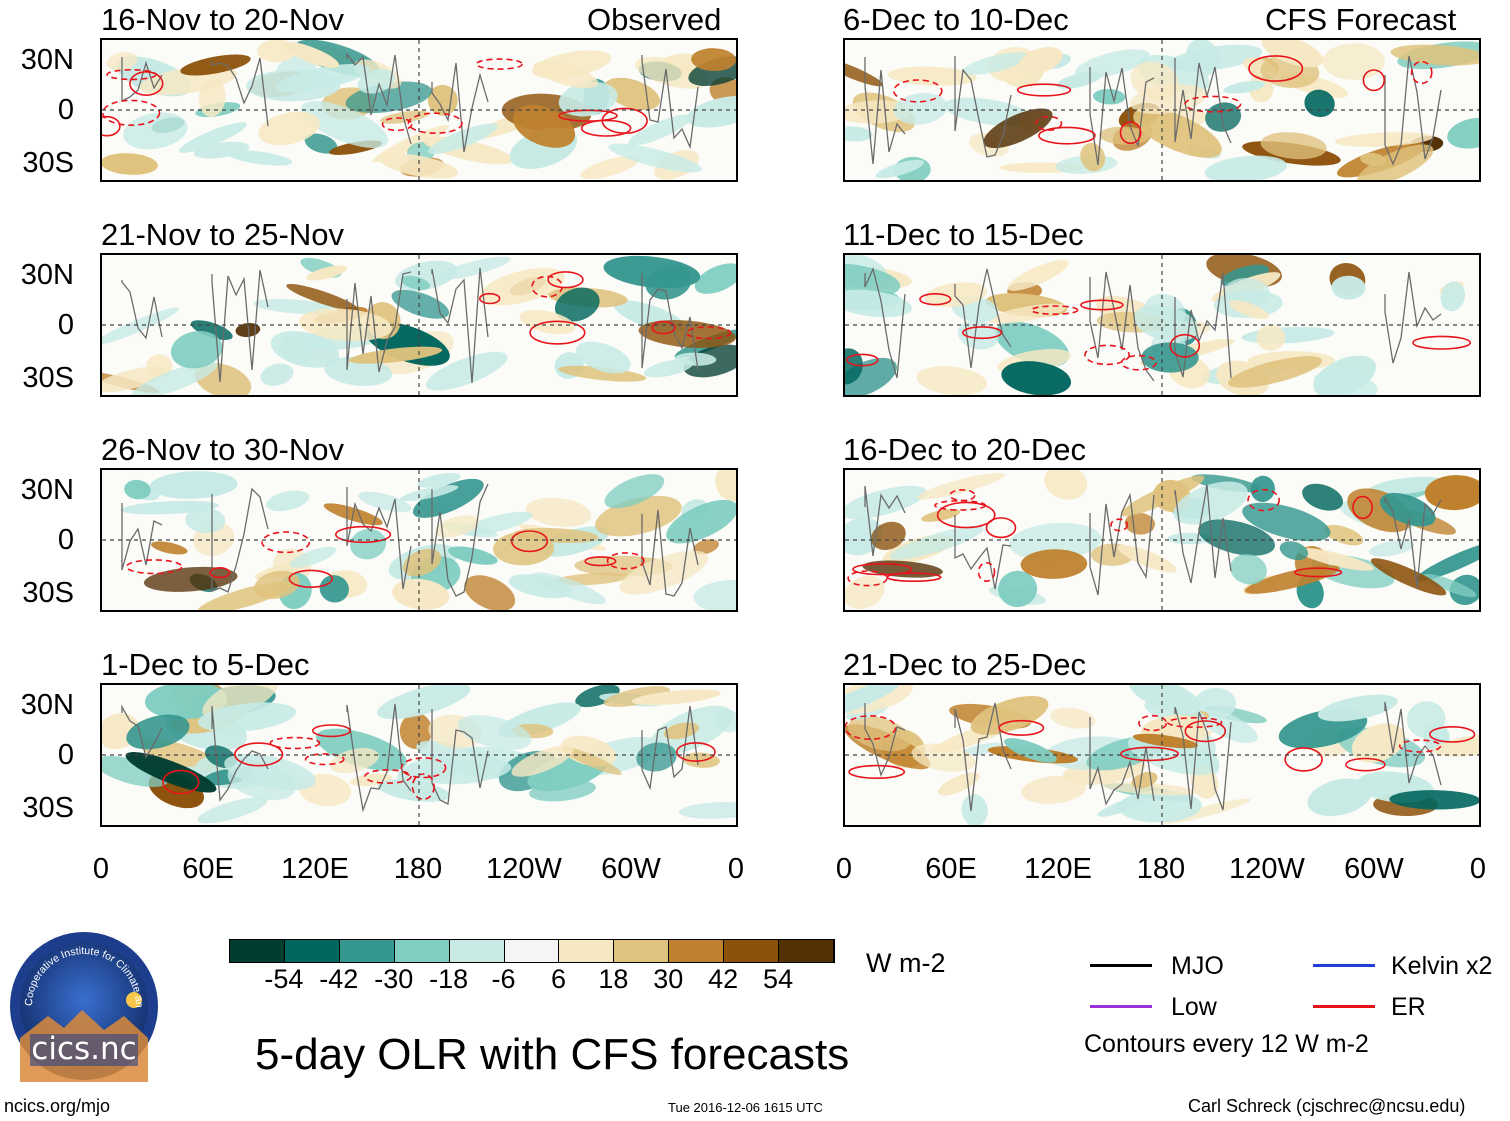  I want to click on panel-title: 1-Dec to 5-Dec, so click(205, 664).